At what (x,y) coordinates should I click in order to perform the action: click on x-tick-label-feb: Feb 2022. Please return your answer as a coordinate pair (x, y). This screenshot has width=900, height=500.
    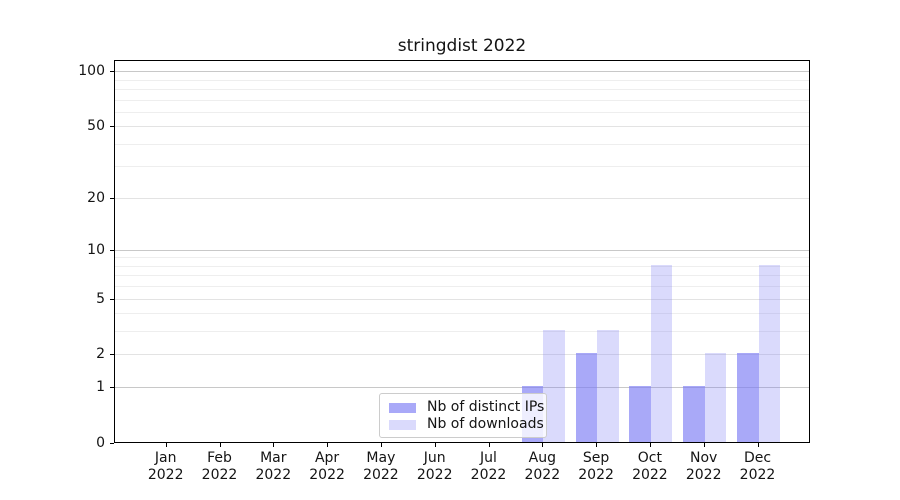
    Looking at the image, I should click on (220, 467).